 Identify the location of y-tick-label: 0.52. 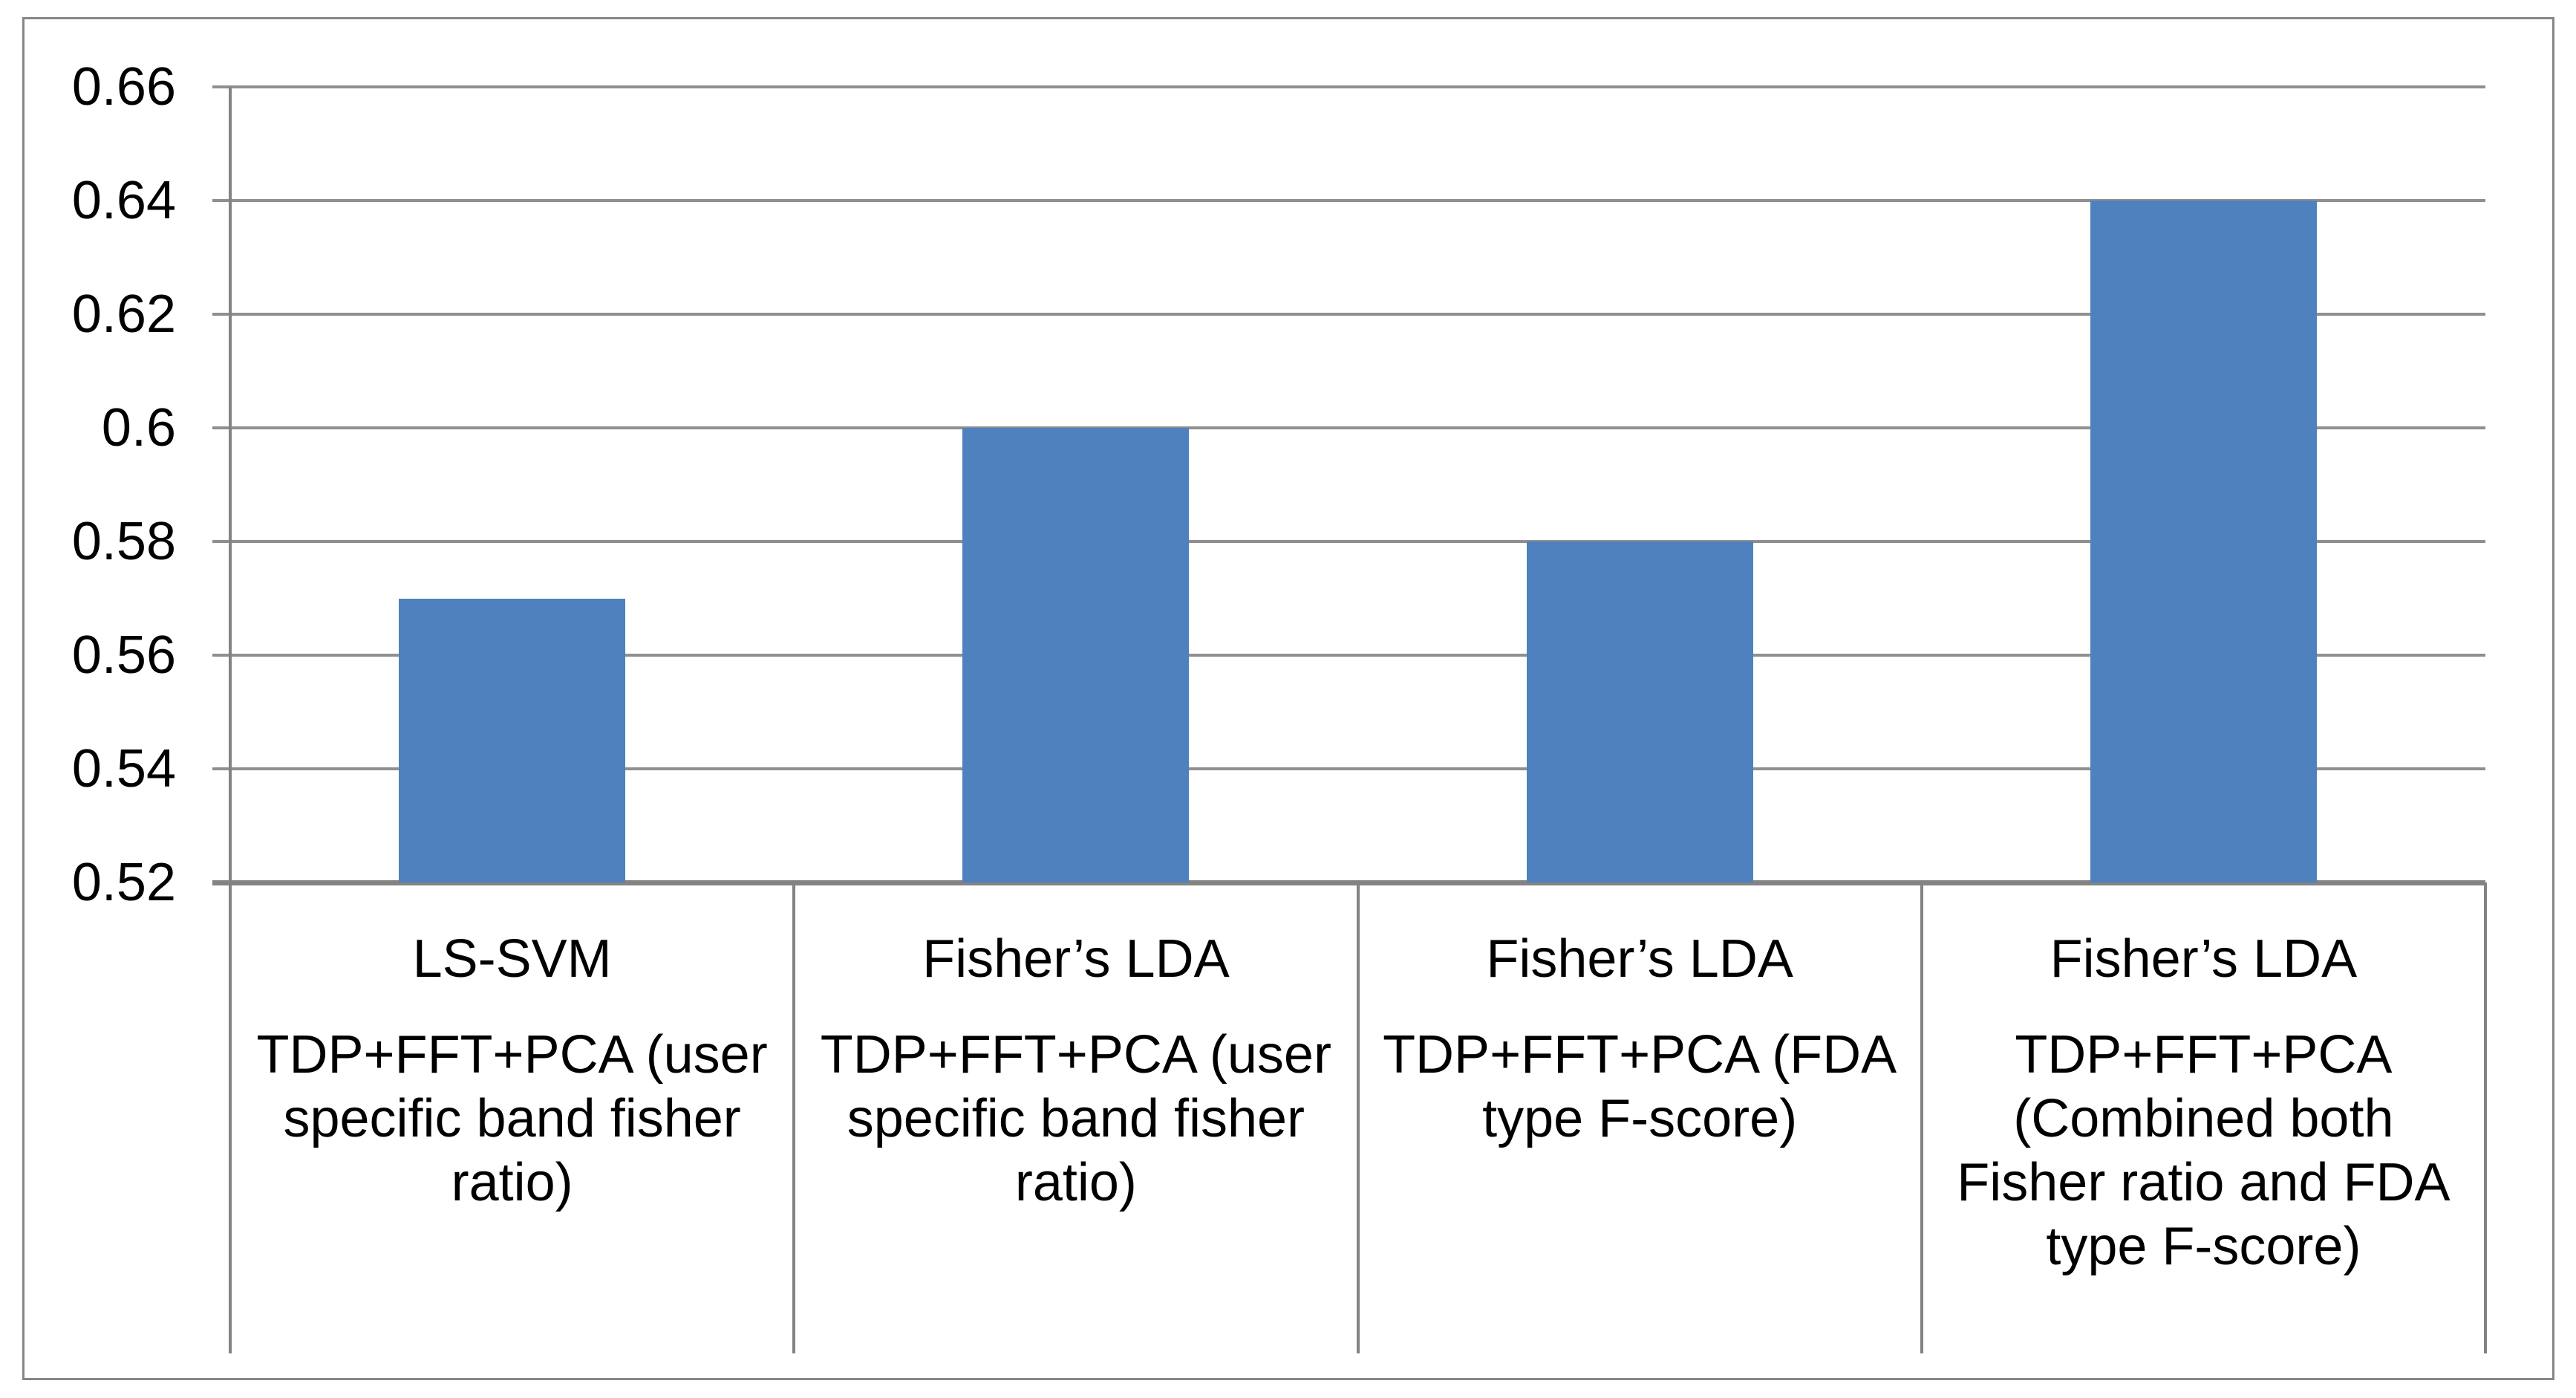
(123, 882).